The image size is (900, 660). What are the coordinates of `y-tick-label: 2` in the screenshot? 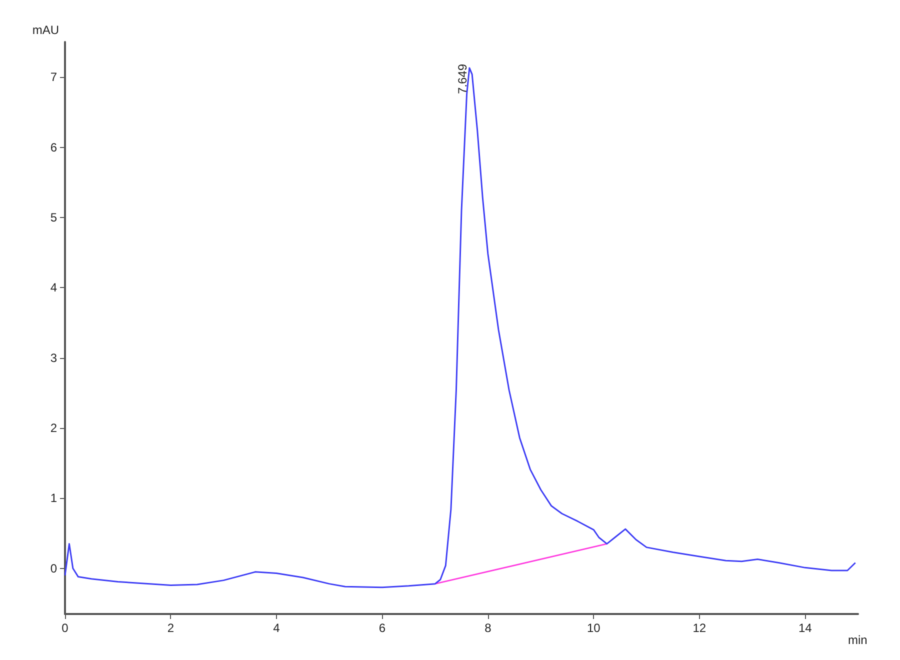 It's located at (54, 428).